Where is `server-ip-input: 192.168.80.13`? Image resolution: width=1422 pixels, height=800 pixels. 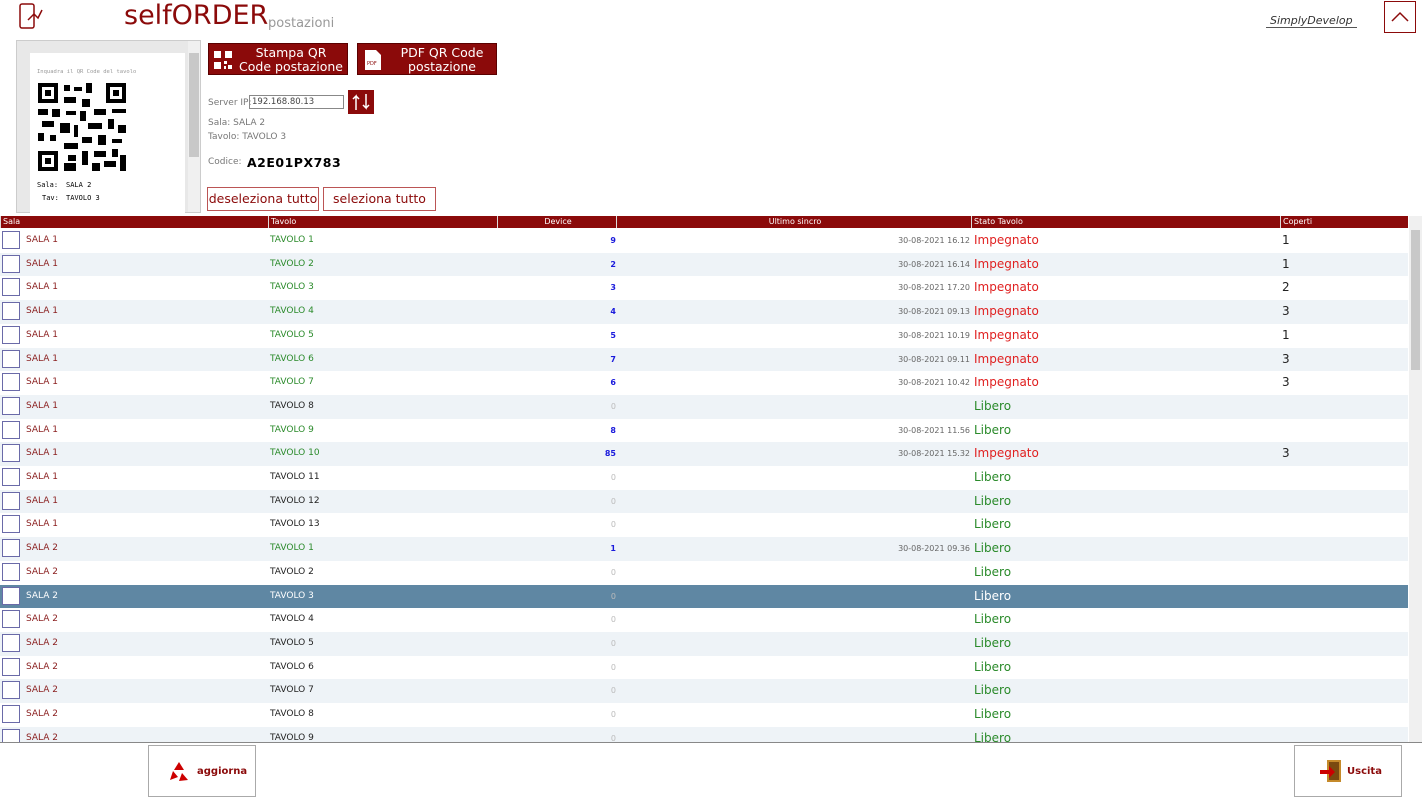 server-ip-input: 192.168.80.13 is located at coordinates (296, 102).